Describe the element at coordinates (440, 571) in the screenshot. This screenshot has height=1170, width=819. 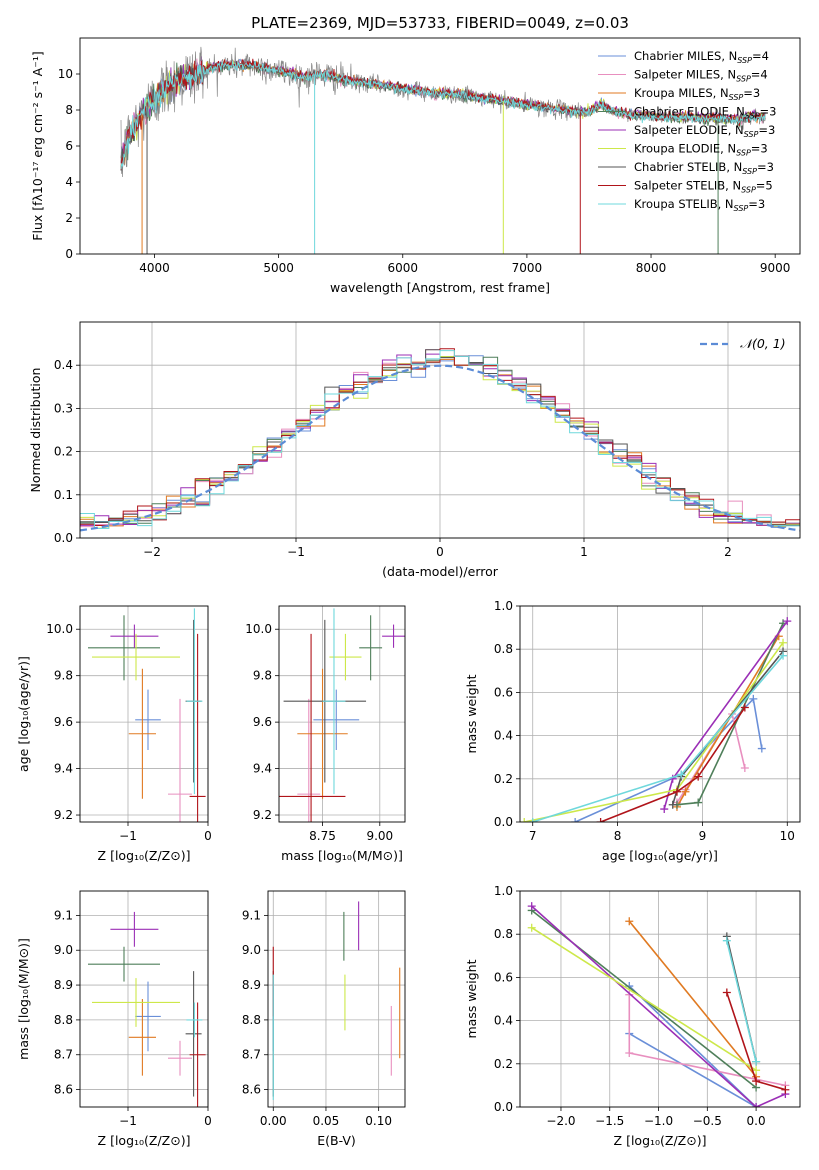
I see `x-axis-label: (data-model)/error` at that location.